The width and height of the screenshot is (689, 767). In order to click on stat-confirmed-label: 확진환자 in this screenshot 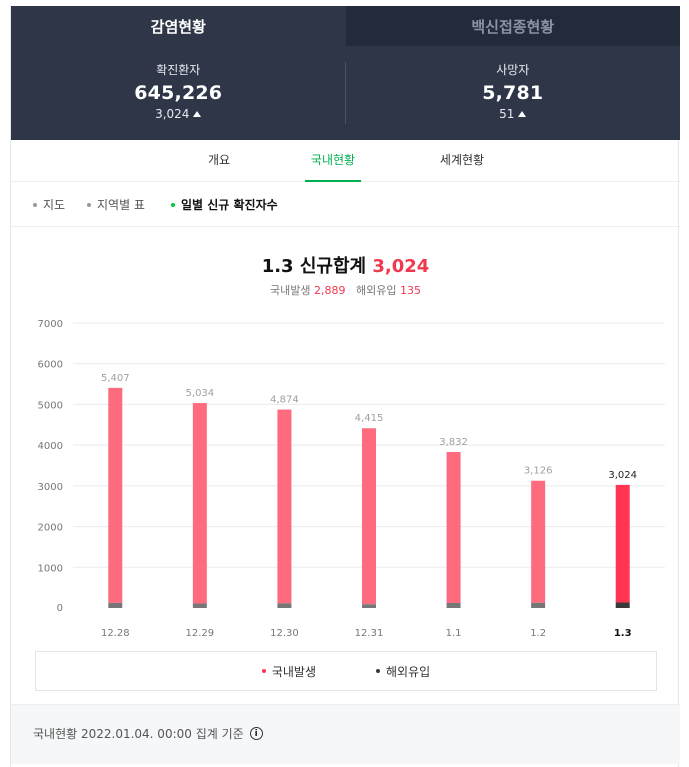, I will do `click(178, 70)`.